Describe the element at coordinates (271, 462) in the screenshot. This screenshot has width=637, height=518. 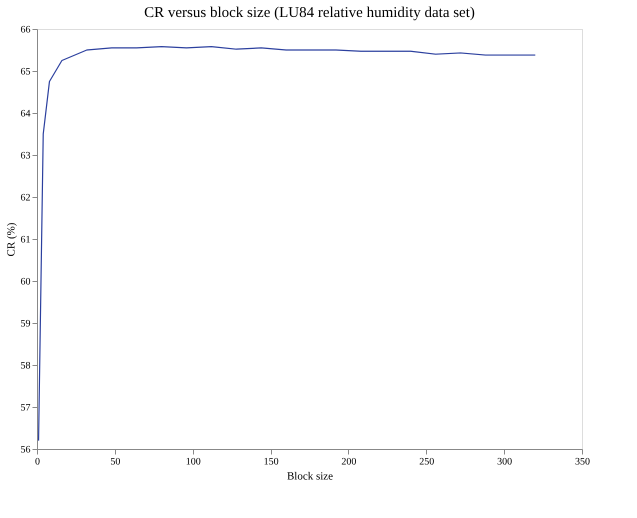
I see `x-tick-label: 150` at that location.